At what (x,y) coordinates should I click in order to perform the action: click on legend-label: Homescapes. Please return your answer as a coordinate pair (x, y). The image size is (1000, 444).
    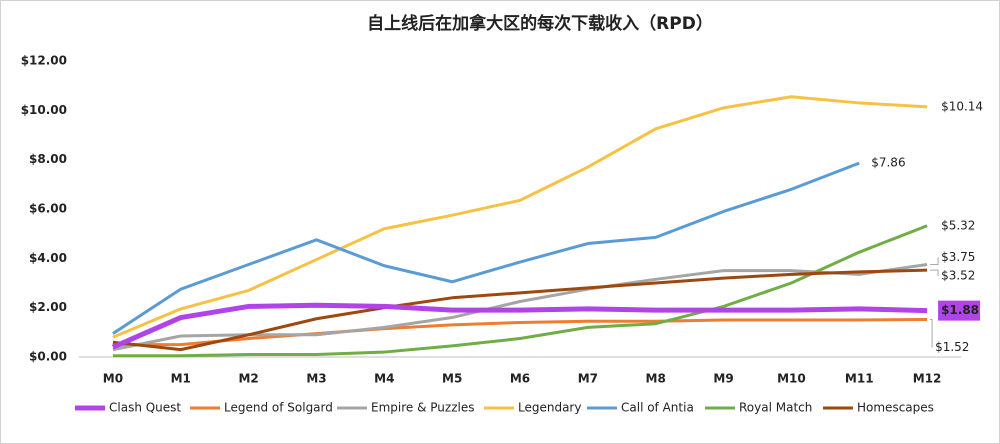
    Looking at the image, I should click on (895, 408).